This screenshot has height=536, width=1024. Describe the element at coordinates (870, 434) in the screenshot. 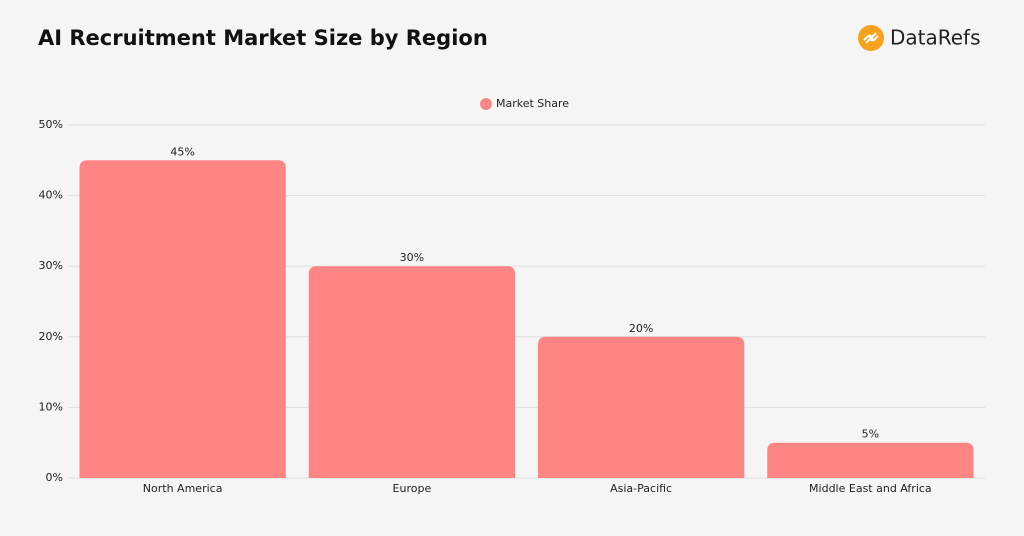

I see `value-label: 5%` at that location.